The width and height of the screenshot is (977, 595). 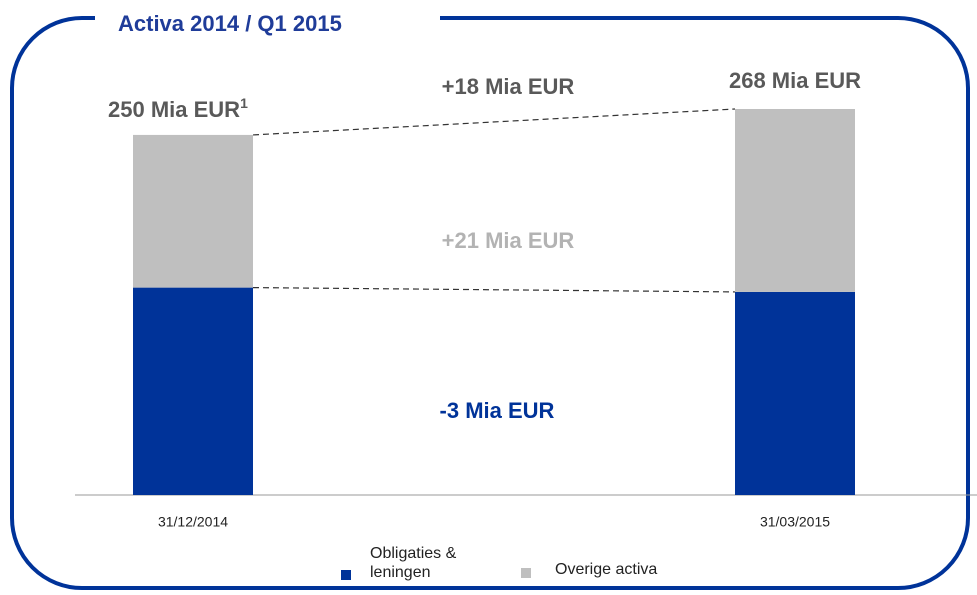 I want to click on chart-title: Activa 2014 / Q1 2015, so click(x=230, y=23).